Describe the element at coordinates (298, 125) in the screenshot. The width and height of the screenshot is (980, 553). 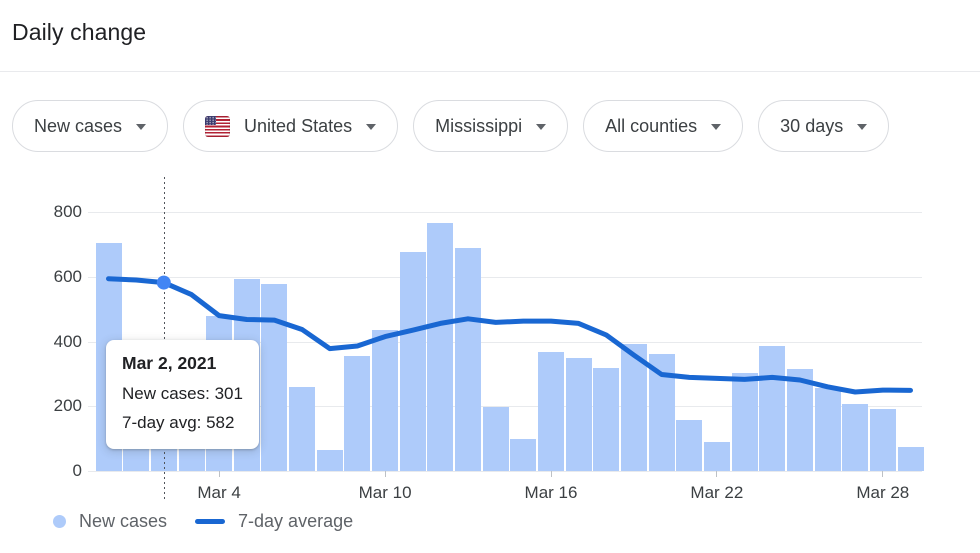
I see `filter-chip-label: United States` at that location.